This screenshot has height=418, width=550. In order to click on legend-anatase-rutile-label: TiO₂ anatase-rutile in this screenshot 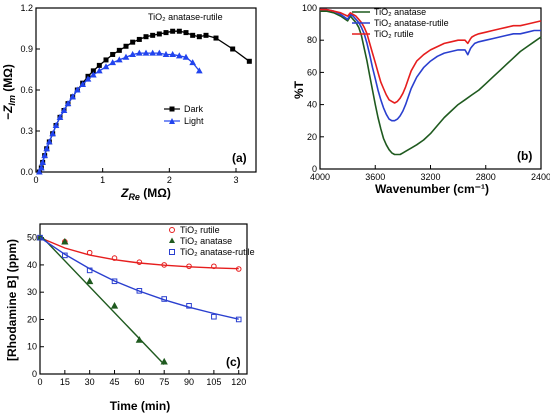, I will do `click(411, 23)`.